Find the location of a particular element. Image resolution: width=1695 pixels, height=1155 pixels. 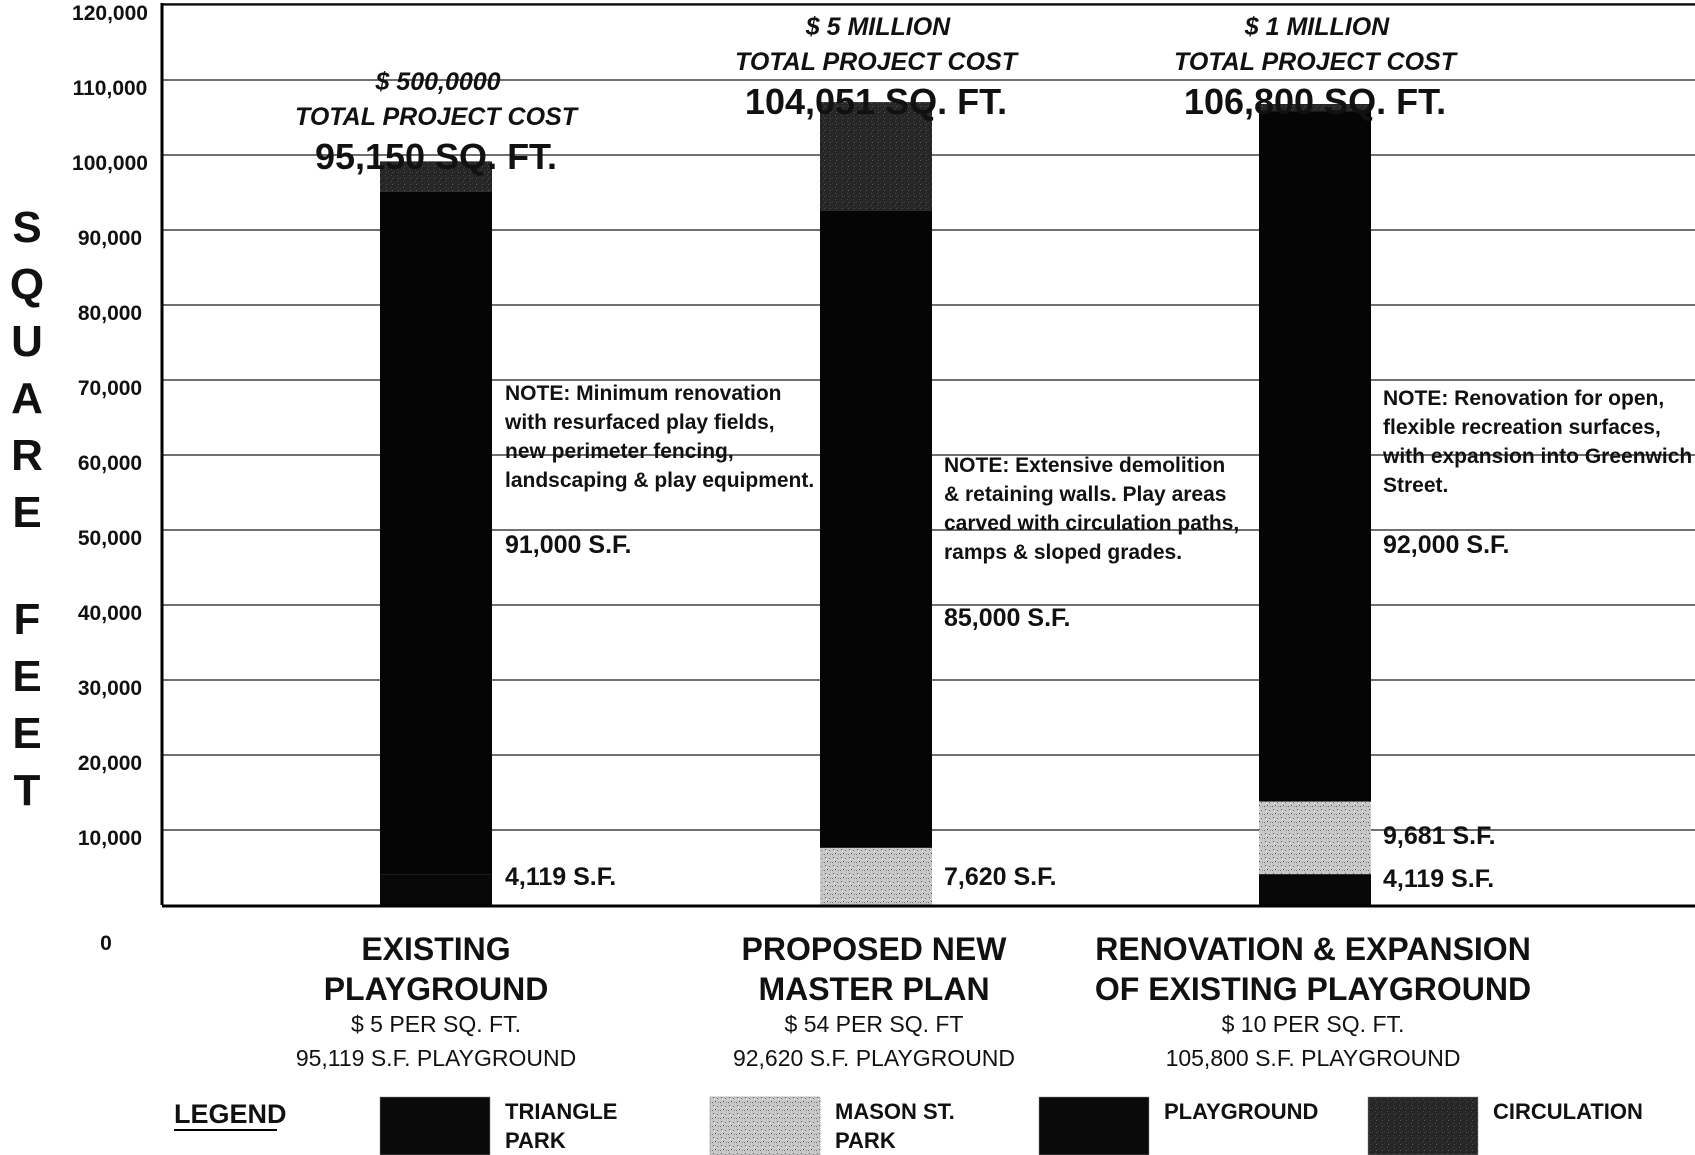

note-text: ramps & sloped grades. is located at coordinates (1063, 552).